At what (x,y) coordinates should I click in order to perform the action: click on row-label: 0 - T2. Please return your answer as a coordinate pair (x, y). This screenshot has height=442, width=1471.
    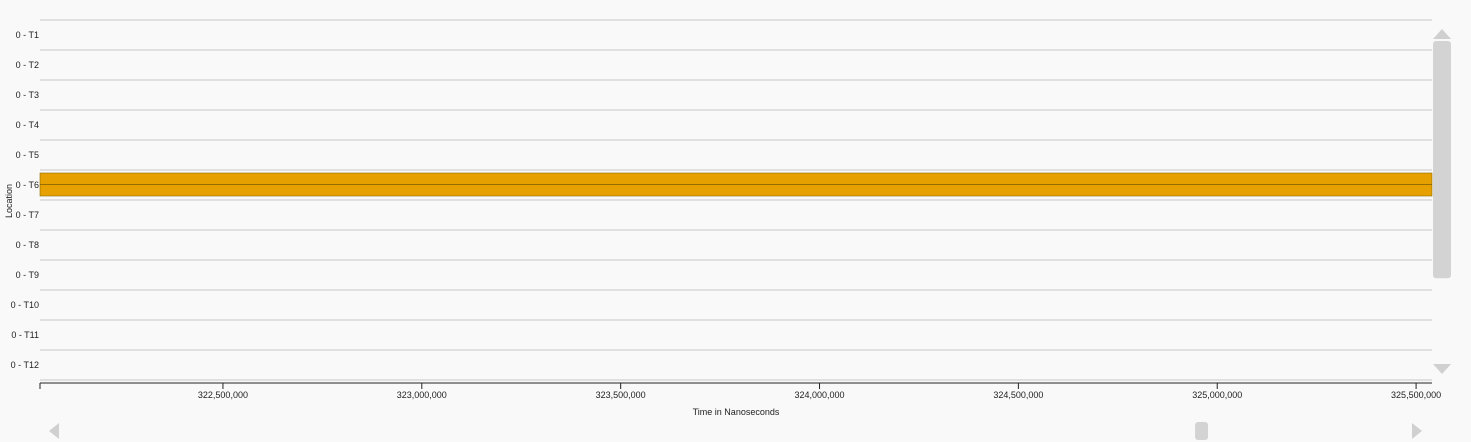
    Looking at the image, I should click on (27, 65).